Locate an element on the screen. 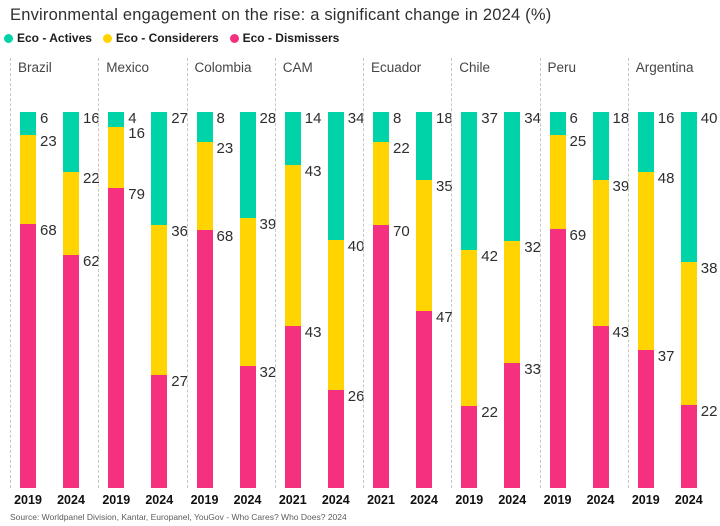 The height and width of the screenshot is (526, 720). segment-actives: 6 is located at coordinates (34, 123).